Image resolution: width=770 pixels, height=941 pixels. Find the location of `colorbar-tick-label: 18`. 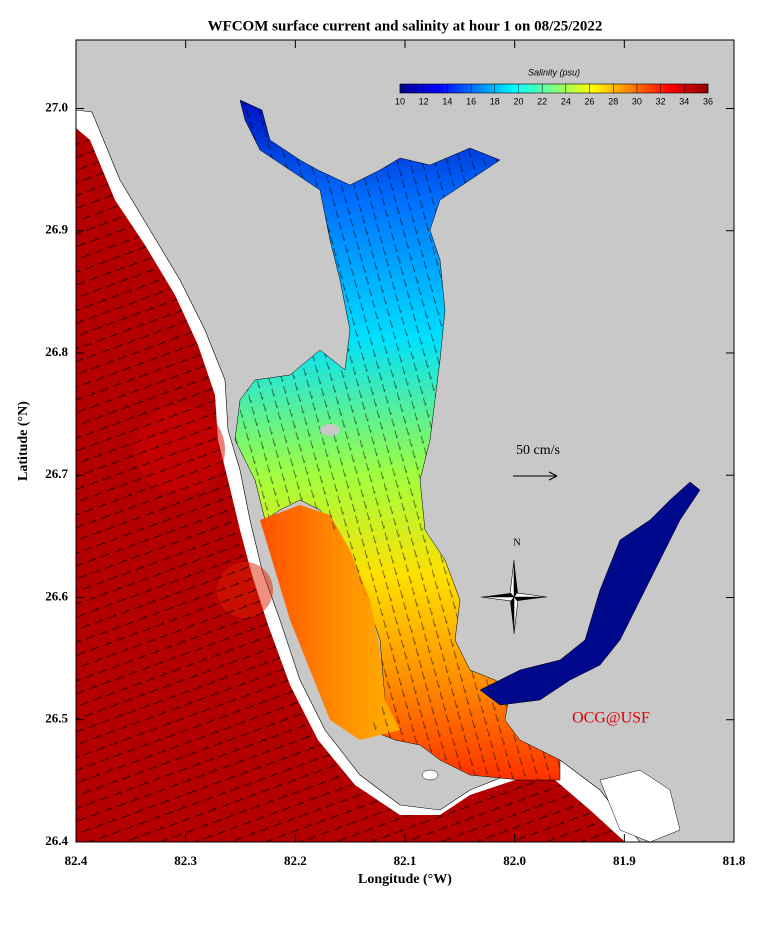

colorbar-tick-label: 18 is located at coordinates (495, 101).